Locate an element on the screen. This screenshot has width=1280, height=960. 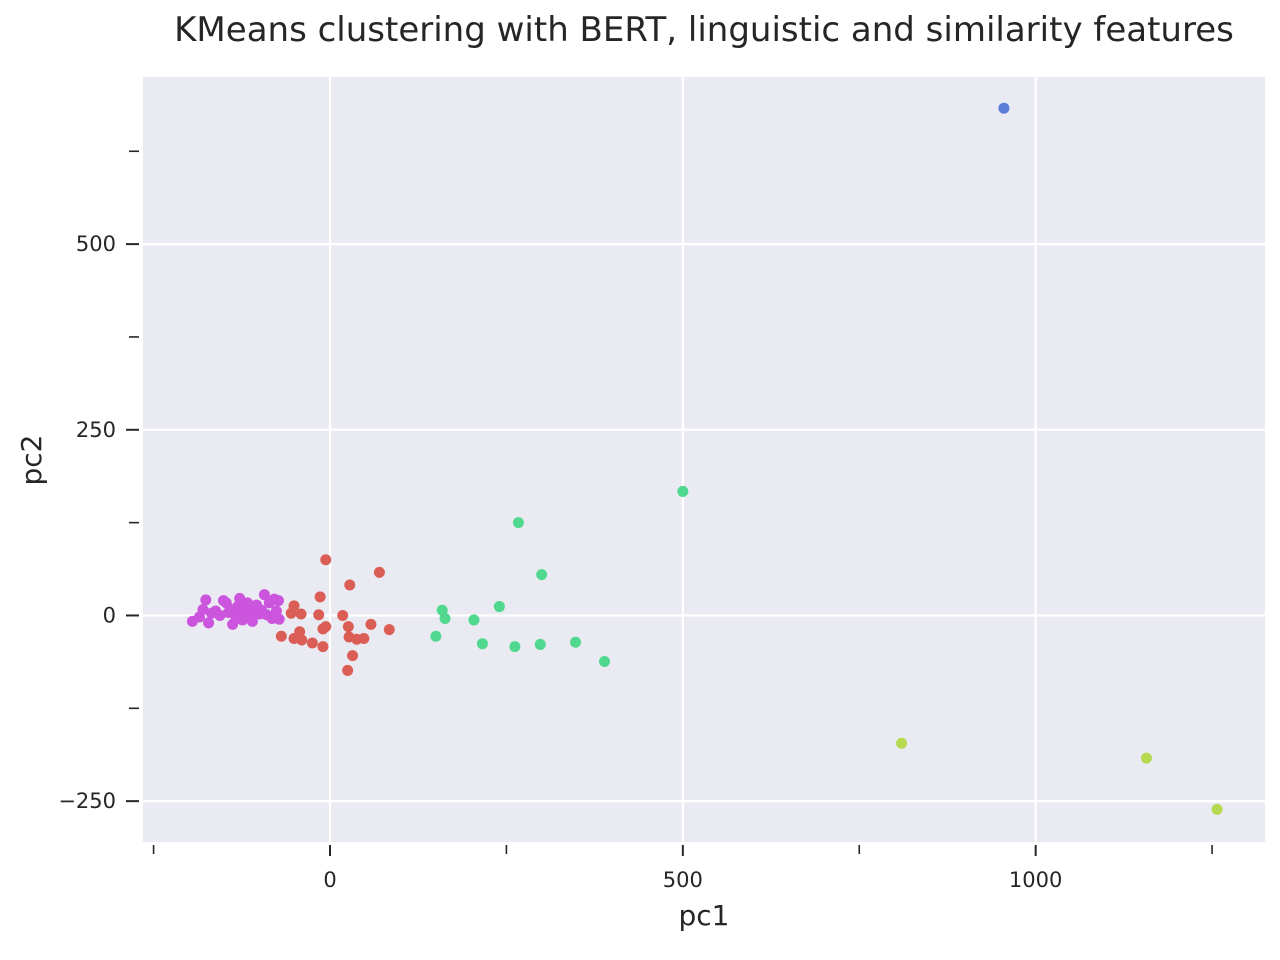
x-axis: 0 500 1000 is located at coordinates (682, 868).